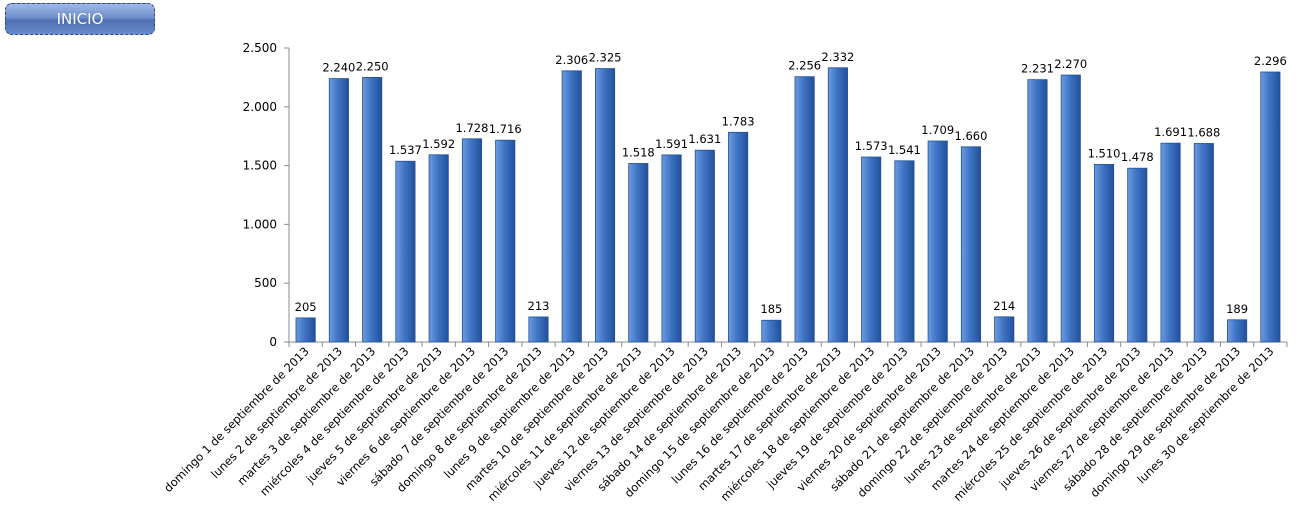 This screenshot has height=511, width=1299. I want to click on data-label: 2.240, so click(338, 68).